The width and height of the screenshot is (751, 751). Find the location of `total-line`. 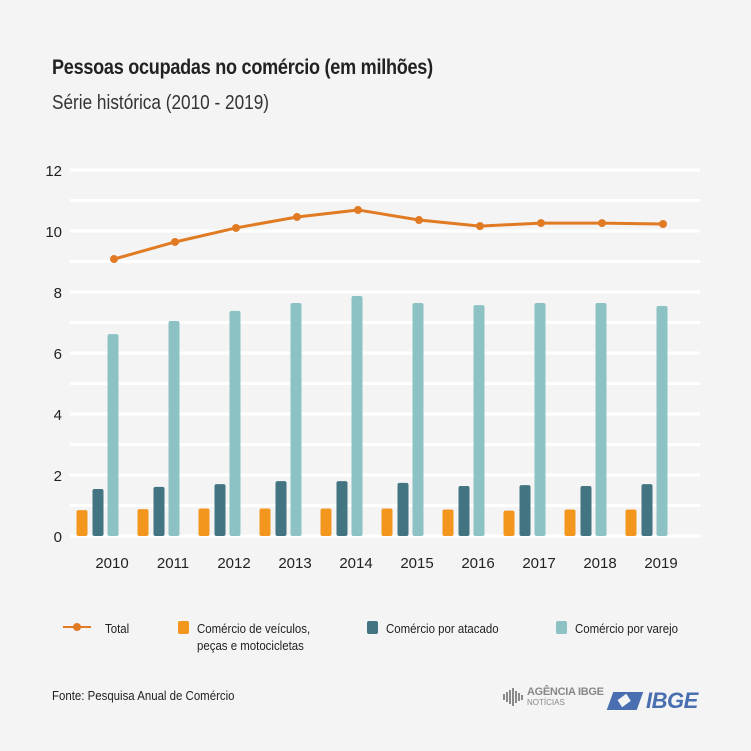

total-line is located at coordinates (388, 234).